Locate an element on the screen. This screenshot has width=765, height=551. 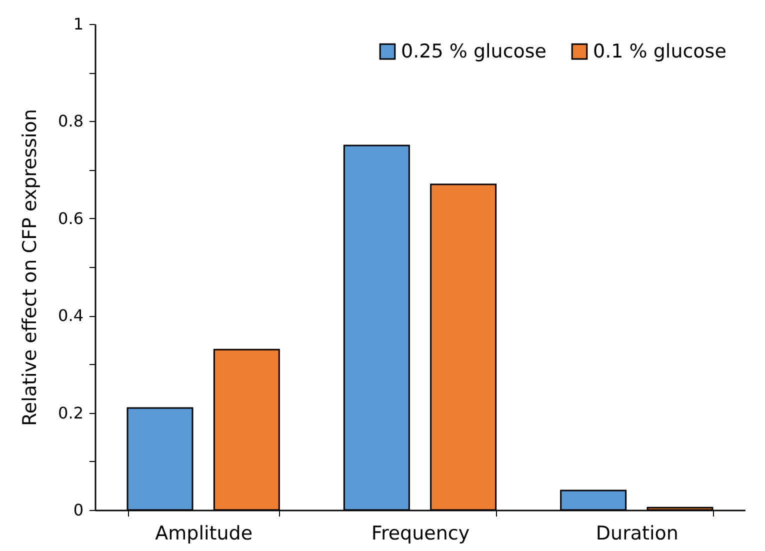
x-tick-label: Amplitude is located at coordinates (204, 533).